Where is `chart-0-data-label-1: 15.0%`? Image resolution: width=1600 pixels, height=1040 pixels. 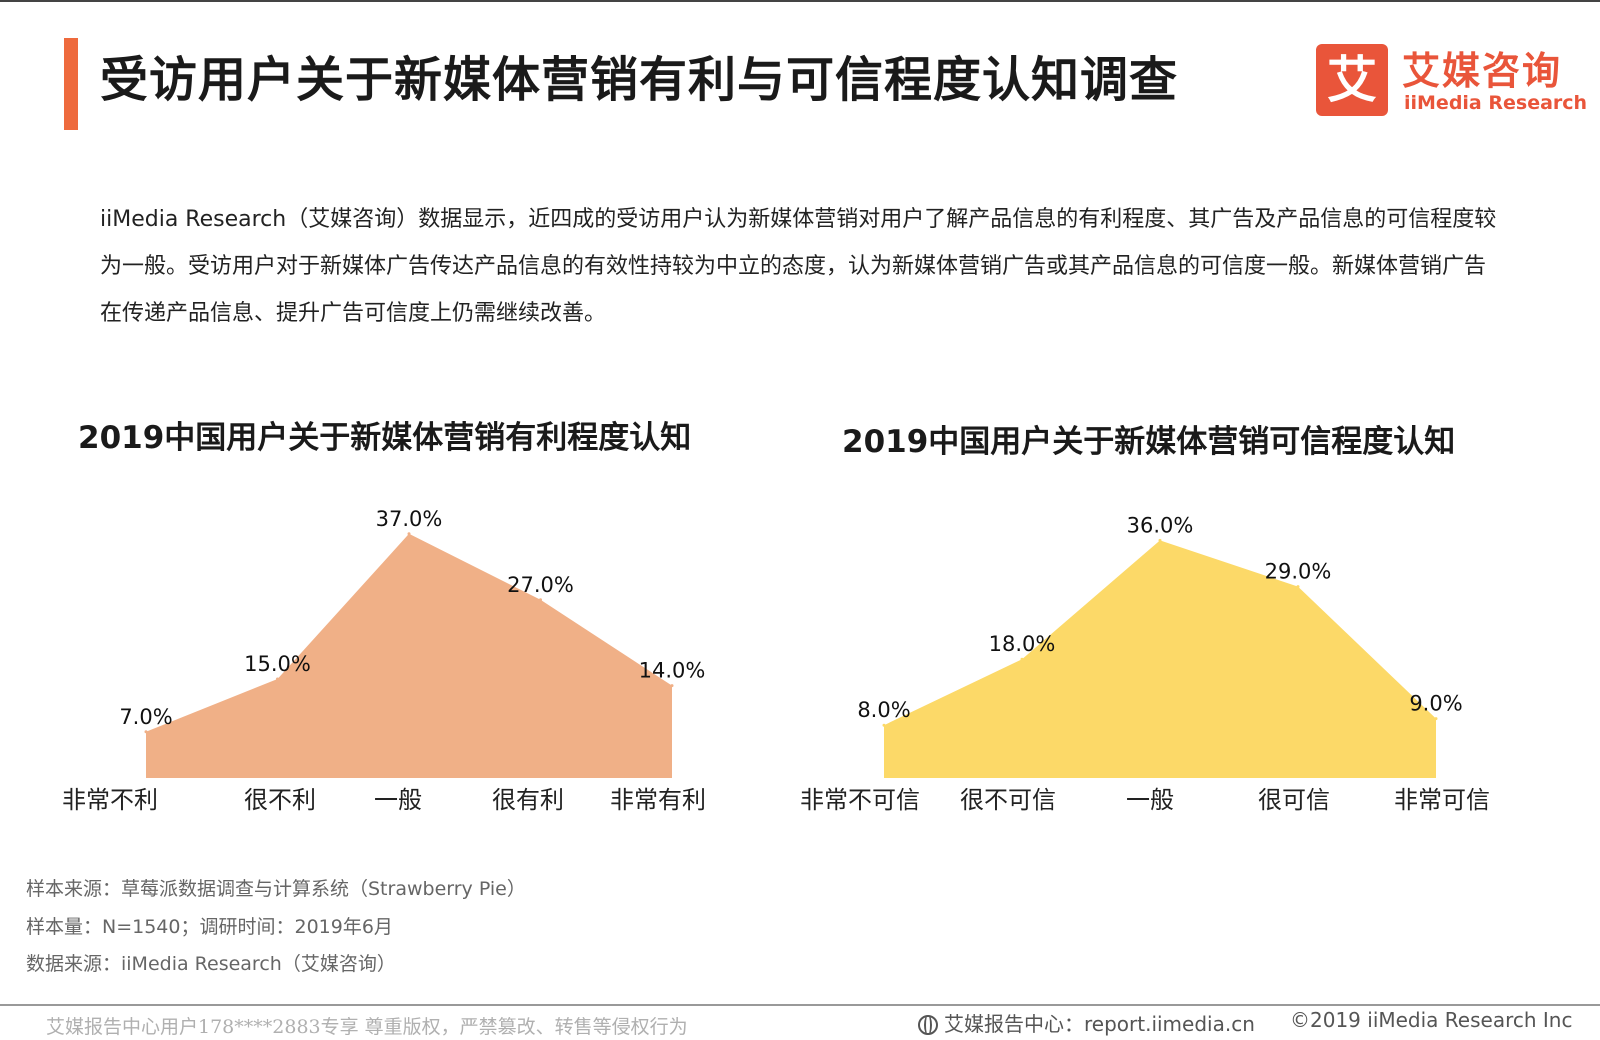
chart-0-data-label-1: 15.0% is located at coordinates (277, 664).